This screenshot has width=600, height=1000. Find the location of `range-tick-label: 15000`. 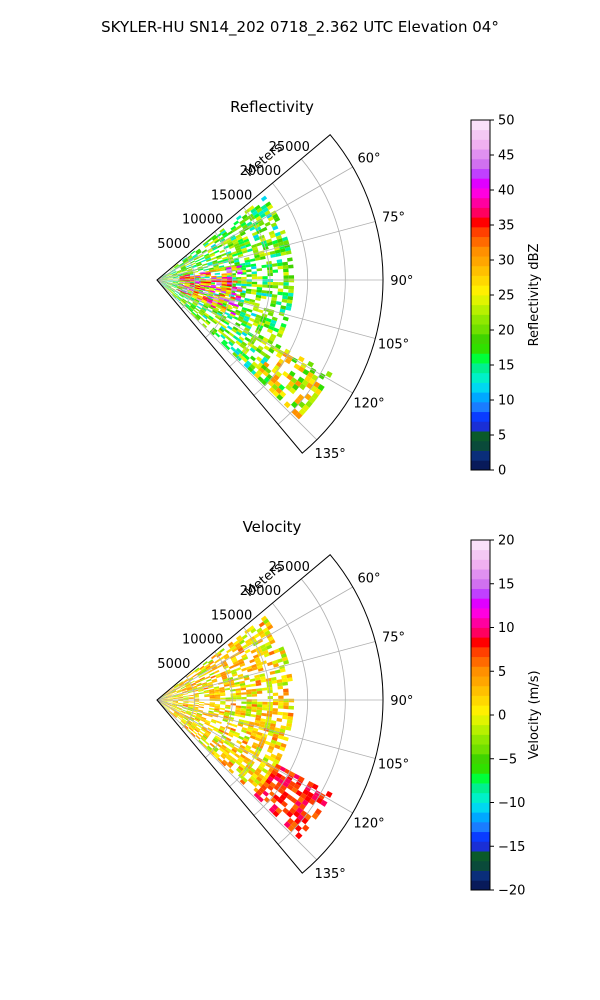

range-tick-label: 15000 is located at coordinates (231, 195).